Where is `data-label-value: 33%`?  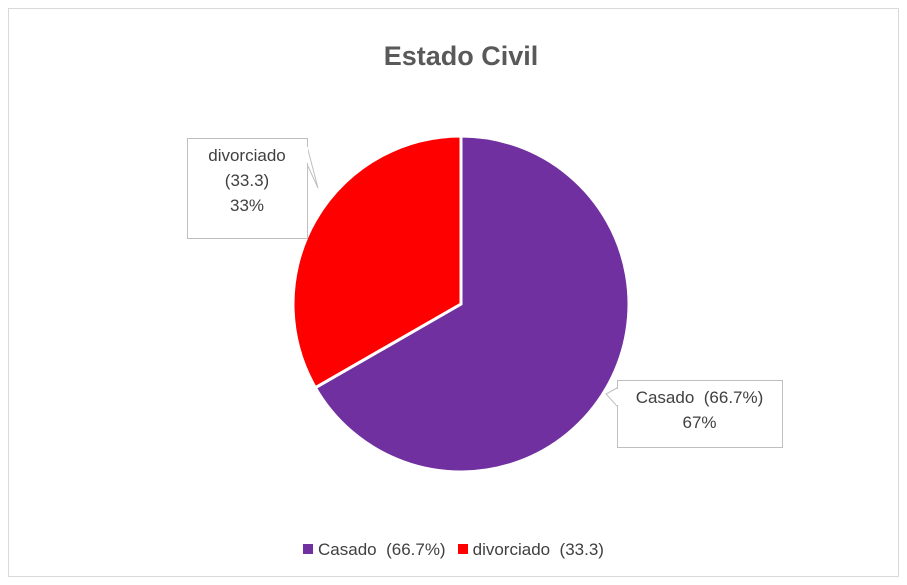
data-label-value: 33% is located at coordinates (247, 205).